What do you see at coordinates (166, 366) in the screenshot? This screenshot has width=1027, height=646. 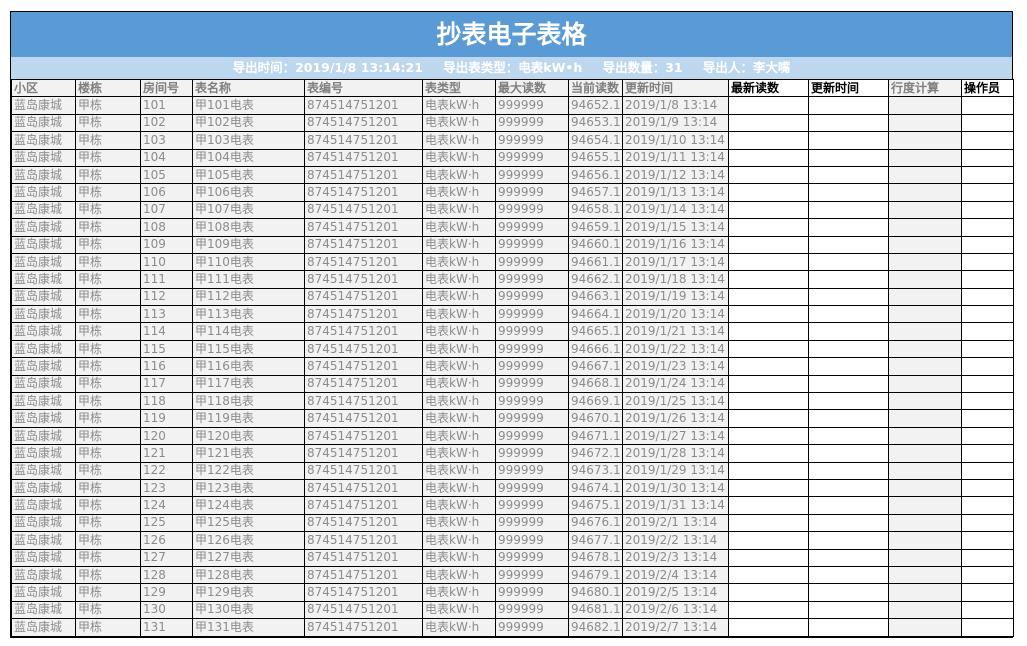 I see `table-cell: 116` at bounding box center [166, 366].